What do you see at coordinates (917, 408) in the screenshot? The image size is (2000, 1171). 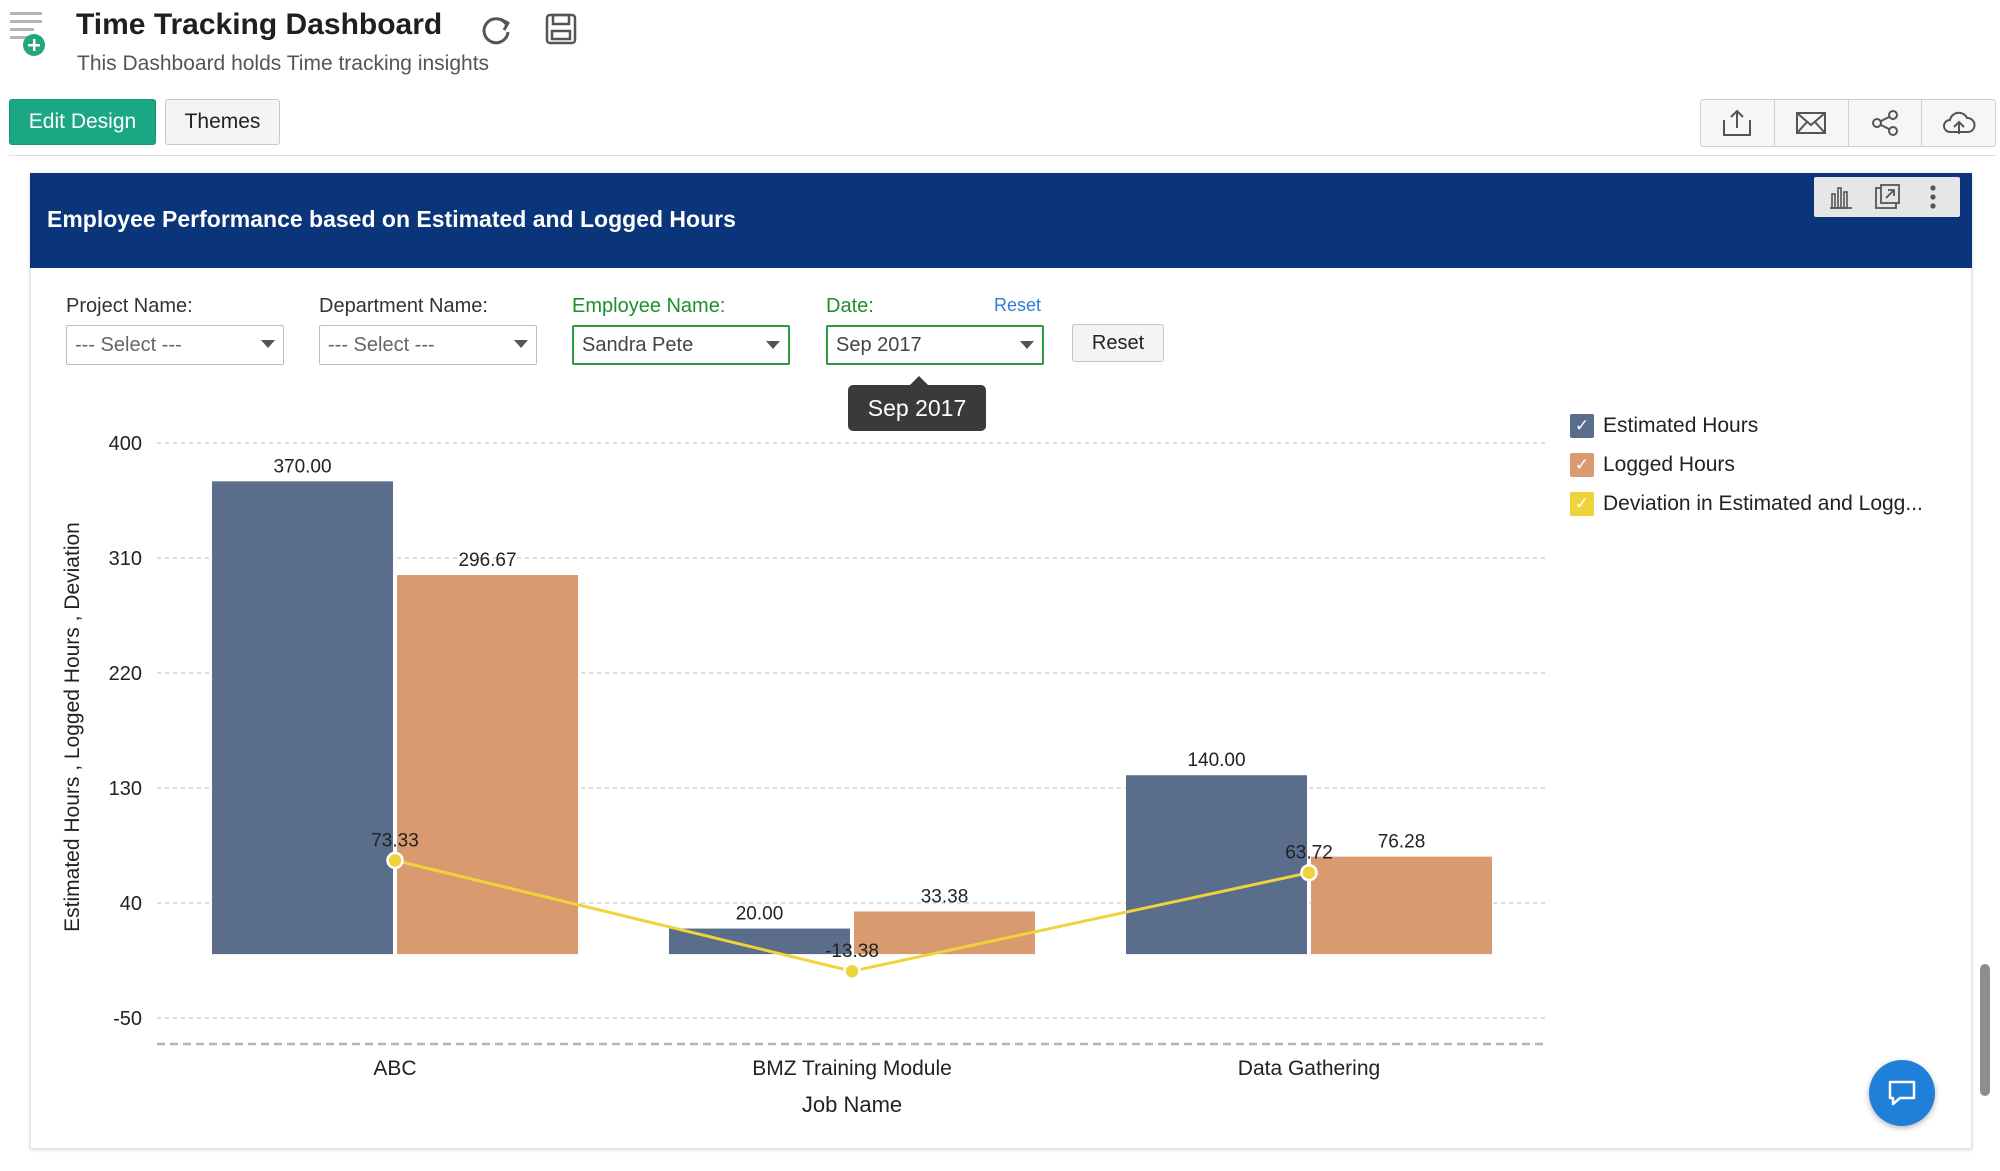 I see `date-tooltip: Sep 2017` at bounding box center [917, 408].